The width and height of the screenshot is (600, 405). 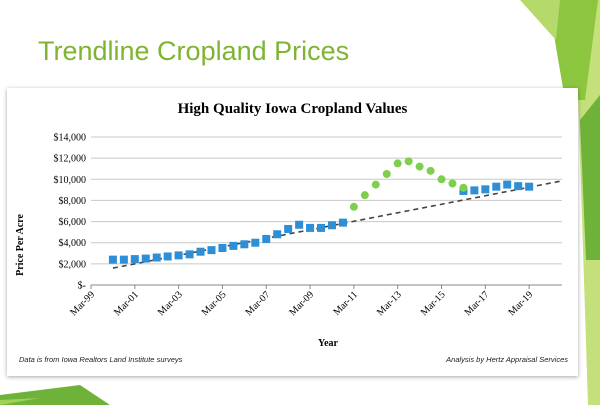 What do you see at coordinates (258, 303) in the screenshot?
I see `x-tick-label: Mar-07` at bounding box center [258, 303].